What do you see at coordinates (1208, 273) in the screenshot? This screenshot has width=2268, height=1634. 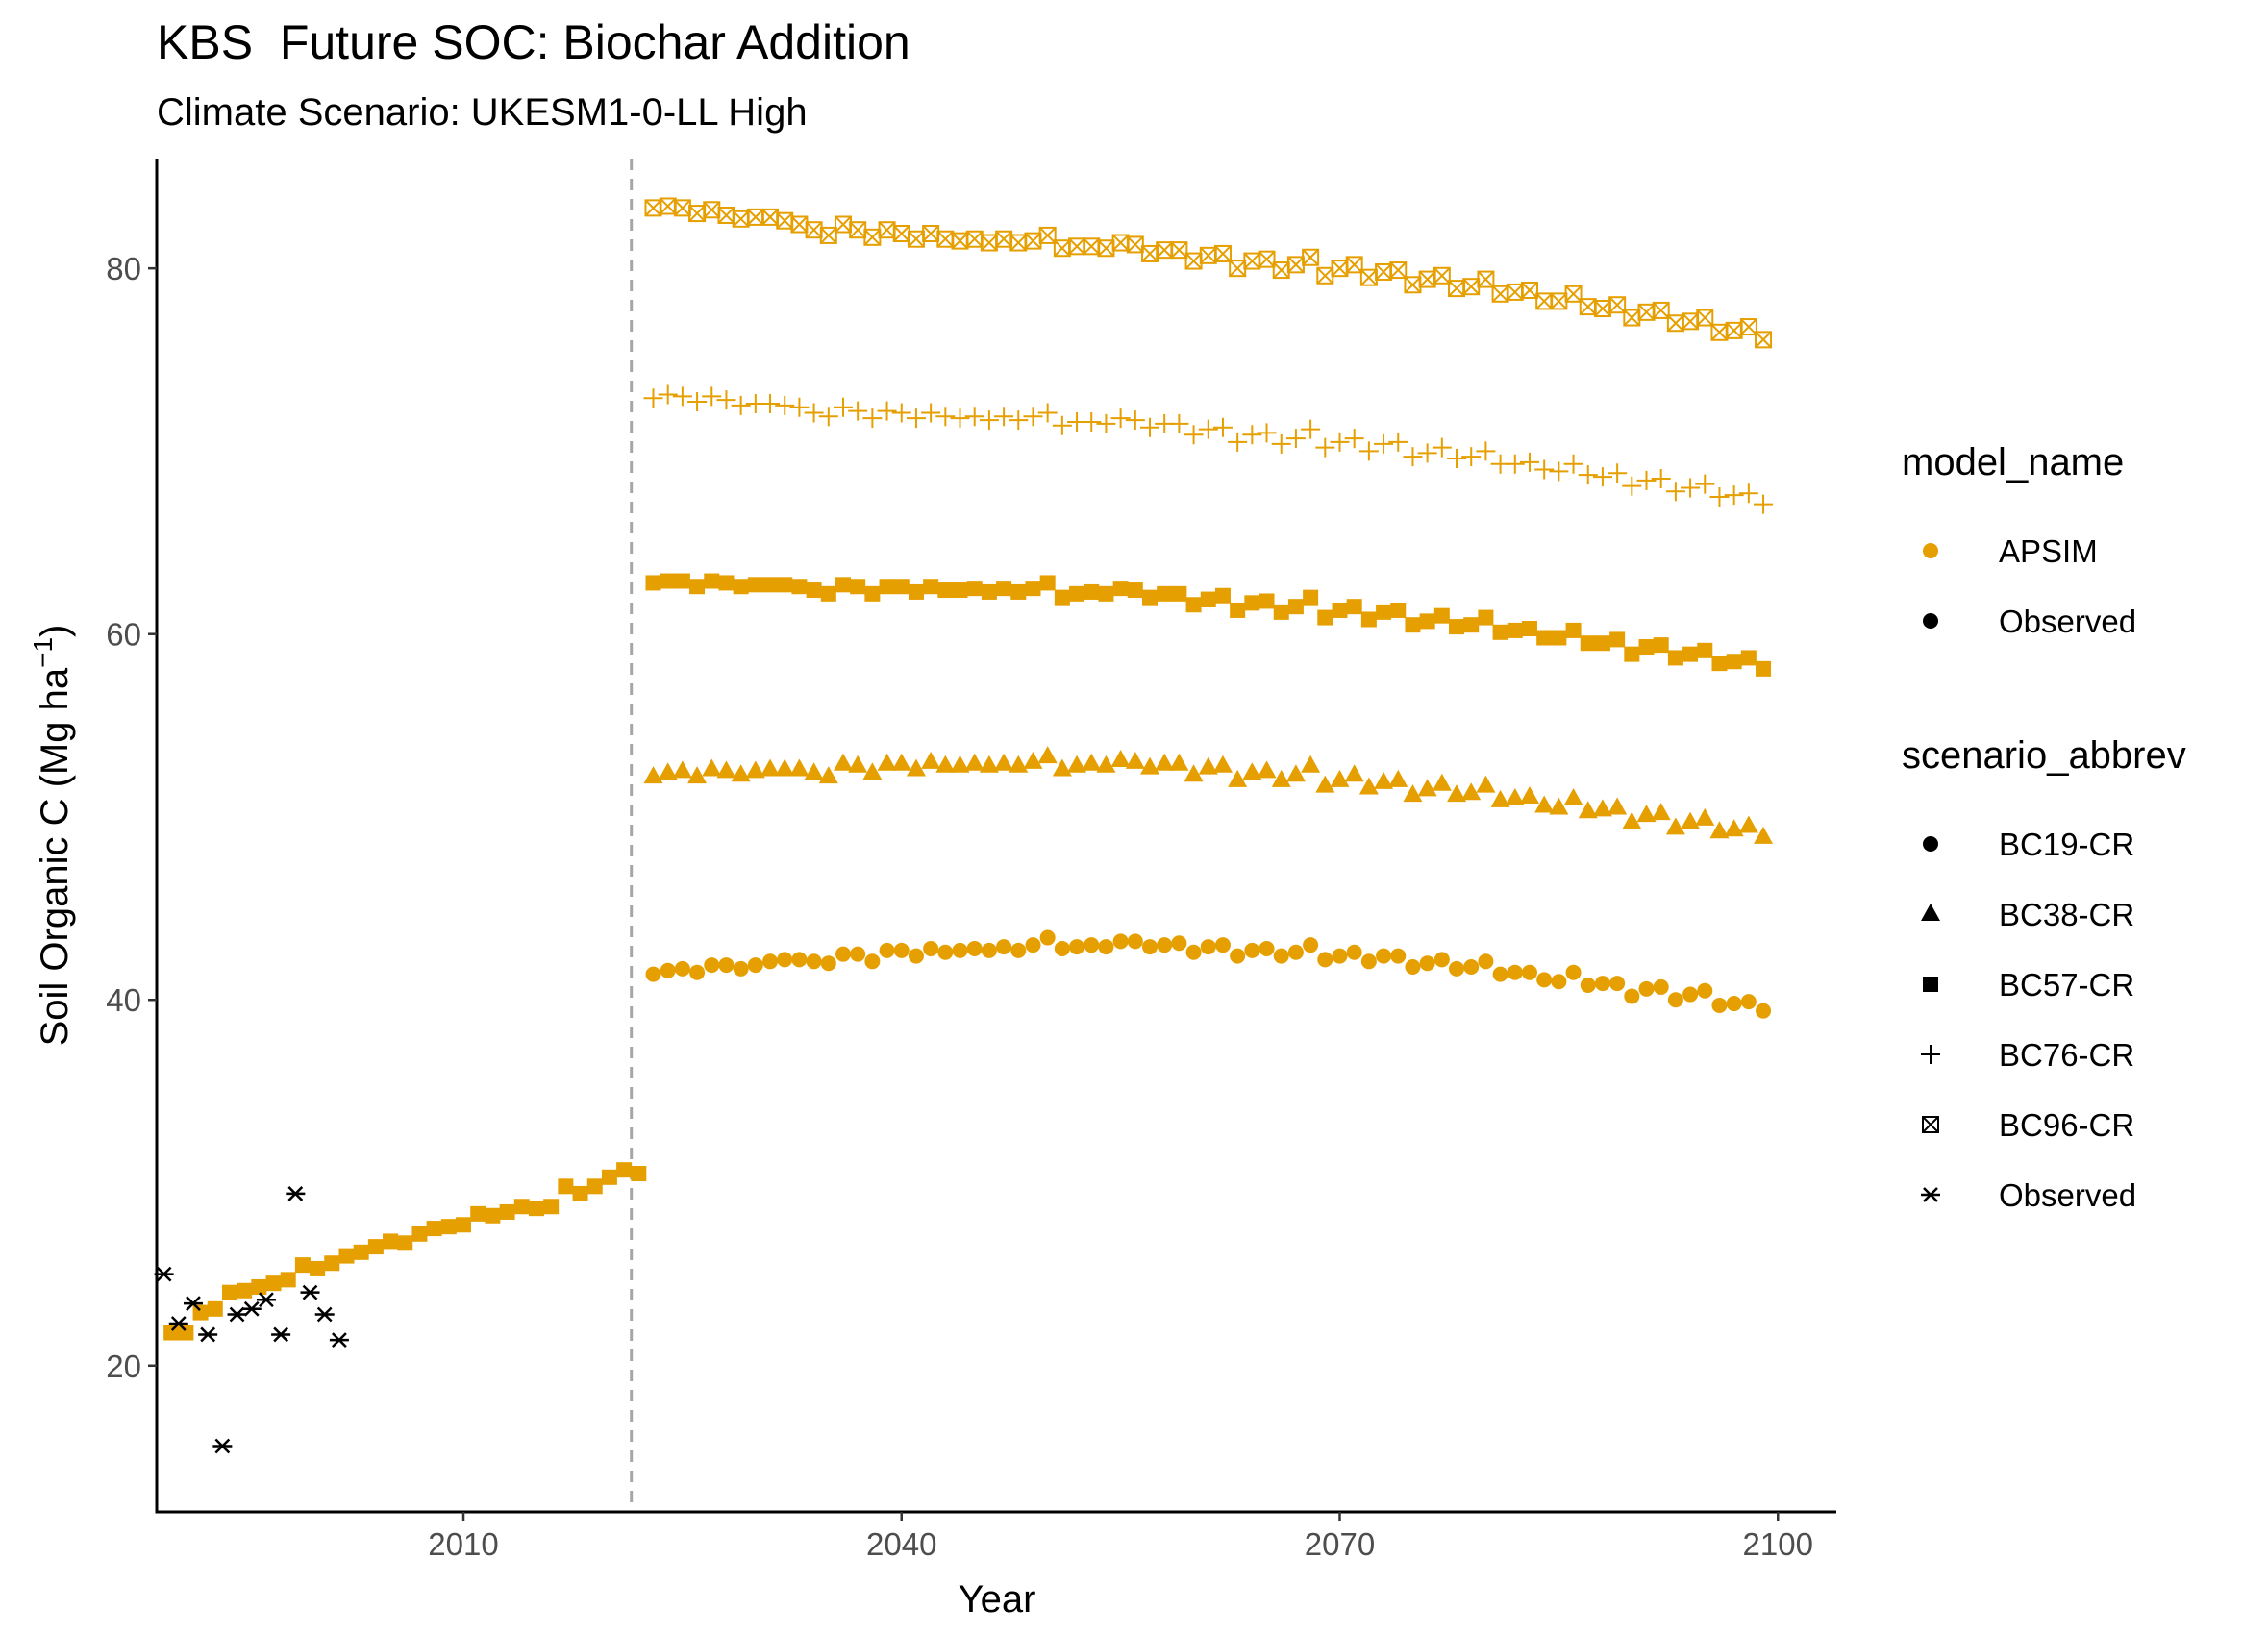 I see `series-bc96-cr-boxx` at bounding box center [1208, 273].